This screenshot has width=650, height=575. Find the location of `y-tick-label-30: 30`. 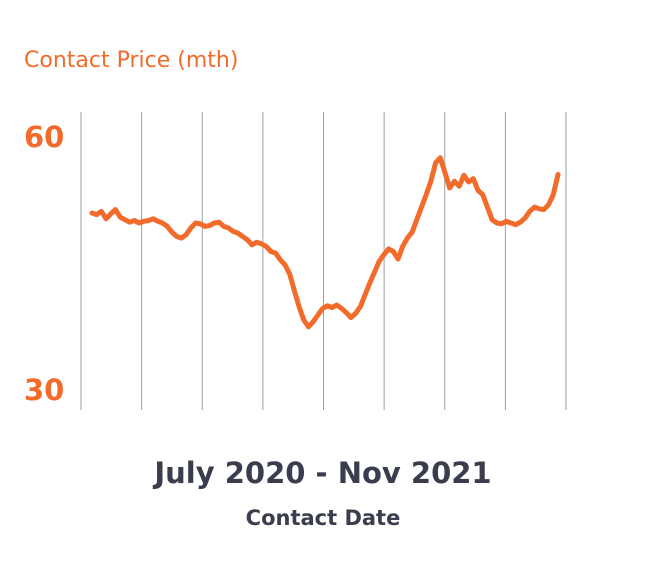

y-tick-label-30: 30 is located at coordinates (44, 390).